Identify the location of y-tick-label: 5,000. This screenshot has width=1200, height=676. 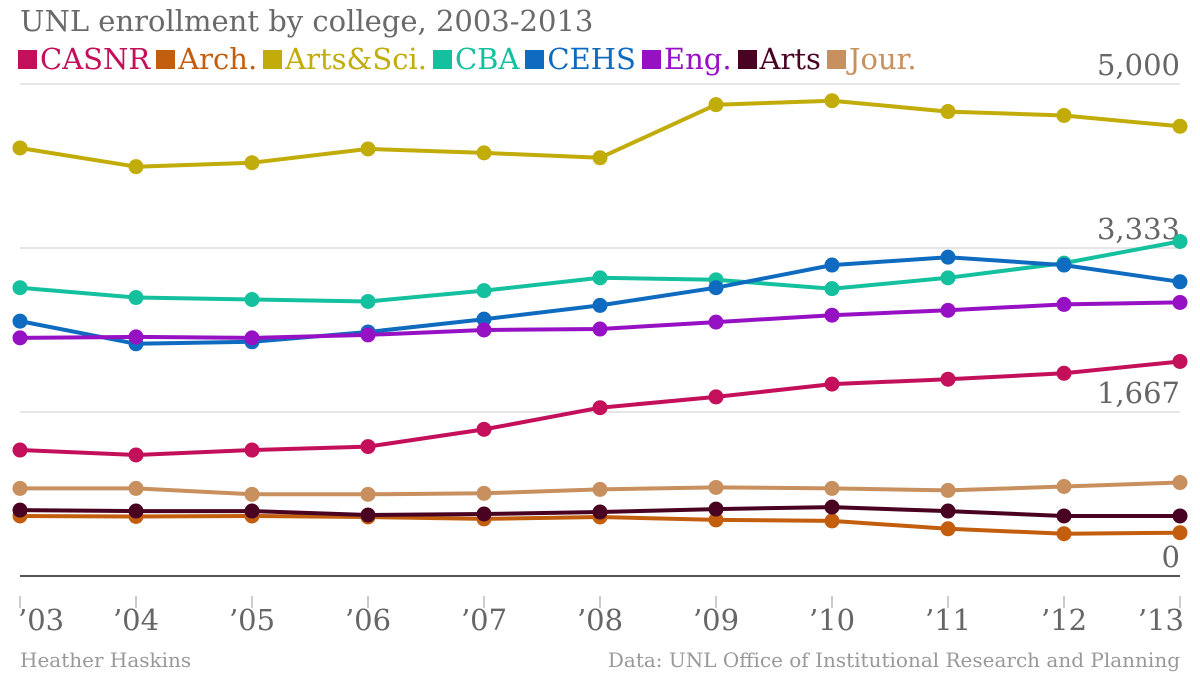
(1138, 65).